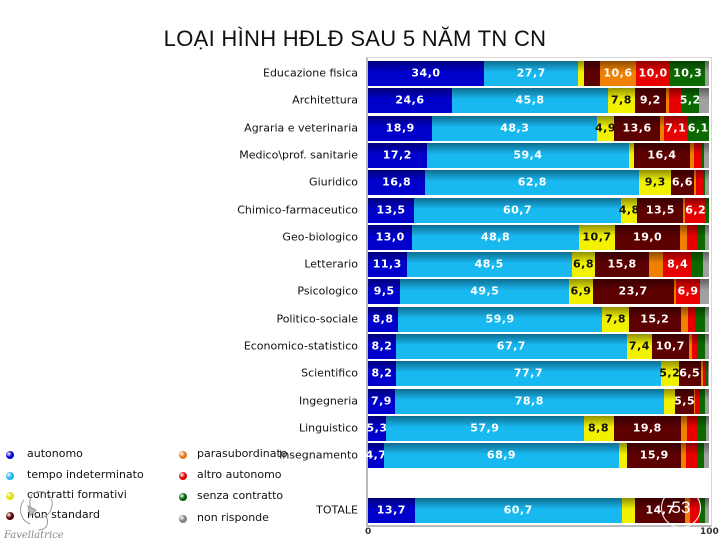 The width and height of the screenshot is (720, 540). What do you see at coordinates (511, 346) in the screenshot?
I see `bar-segment-tempo-indeterminato: 67,7` at bounding box center [511, 346].